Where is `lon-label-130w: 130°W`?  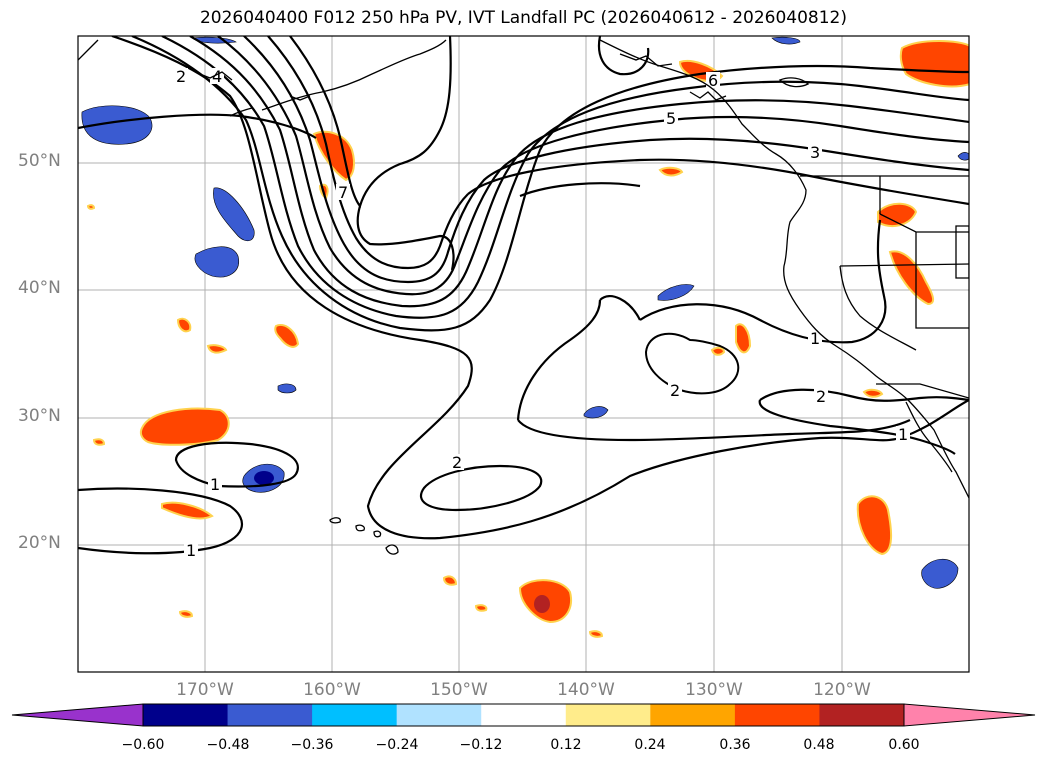
lon-label-130w: 130°W is located at coordinates (714, 690).